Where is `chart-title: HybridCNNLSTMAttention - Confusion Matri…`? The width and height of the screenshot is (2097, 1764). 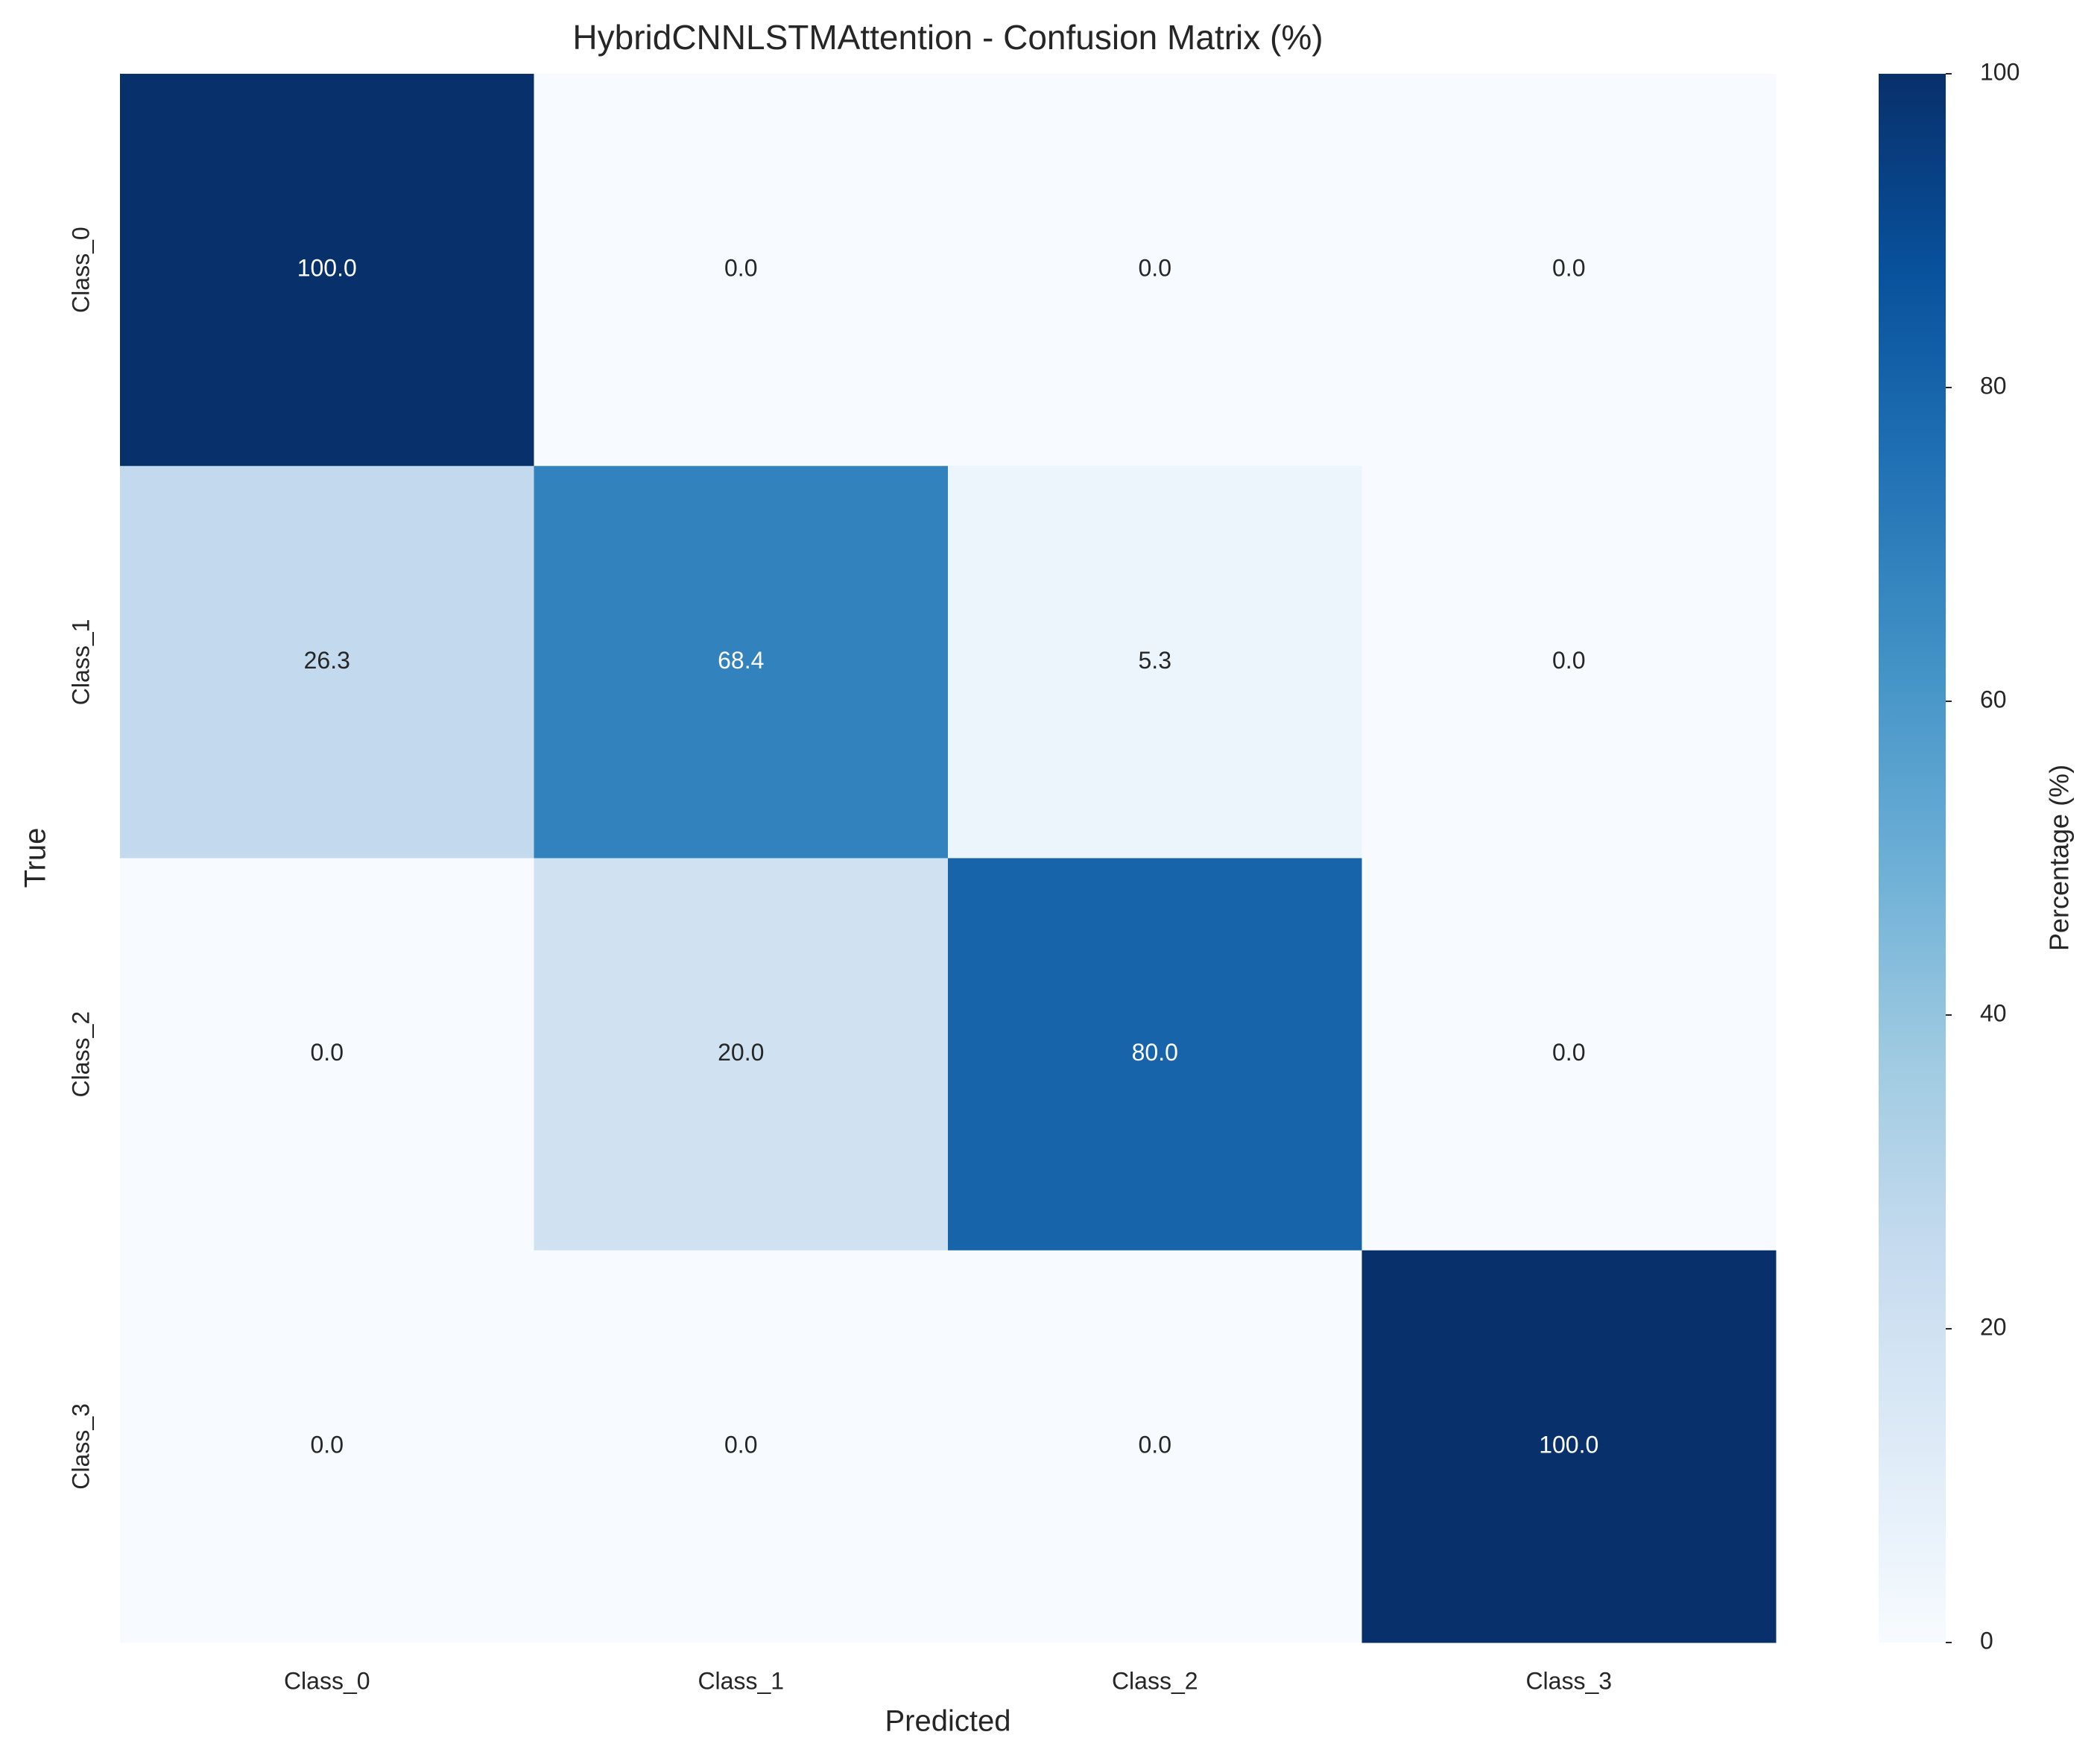 chart-title: HybridCNNLSTMAttention - Confusion Matri… is located at coordinates (948, 37).